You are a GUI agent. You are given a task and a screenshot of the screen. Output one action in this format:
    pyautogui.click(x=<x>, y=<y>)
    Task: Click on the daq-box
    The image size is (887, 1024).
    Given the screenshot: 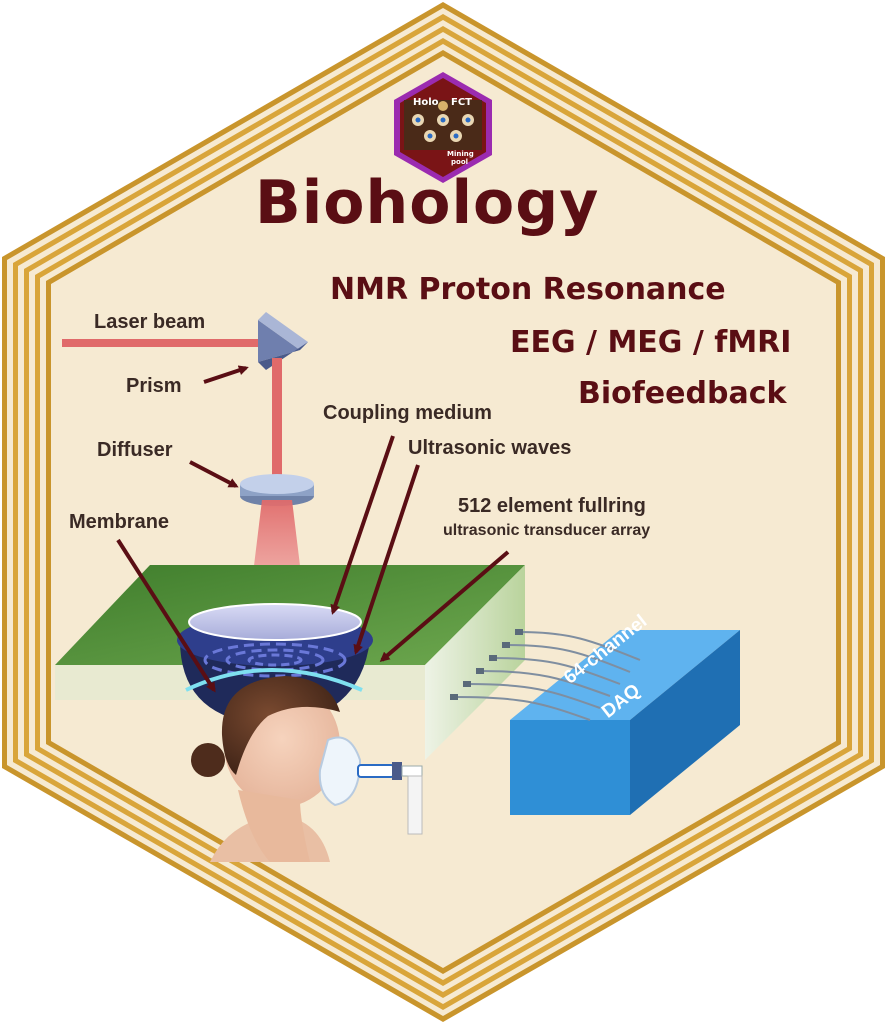 What is the action you would take?
    pyautogui.click(x=625, y=722)
    